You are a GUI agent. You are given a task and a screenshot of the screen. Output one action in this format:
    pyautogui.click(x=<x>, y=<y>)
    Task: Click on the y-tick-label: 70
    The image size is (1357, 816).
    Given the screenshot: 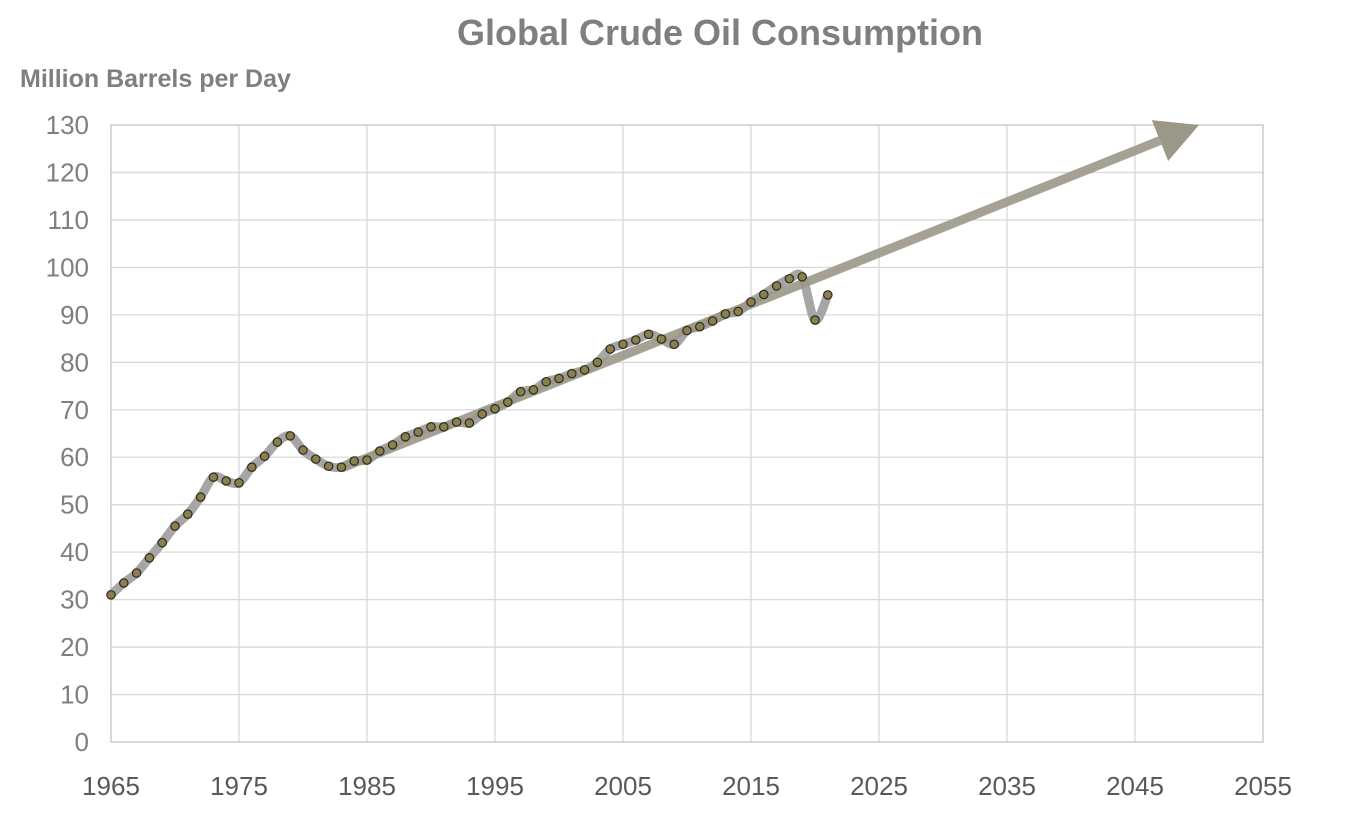 What is the action you would take?
    pyautogui.click(x=74, y=410)
    